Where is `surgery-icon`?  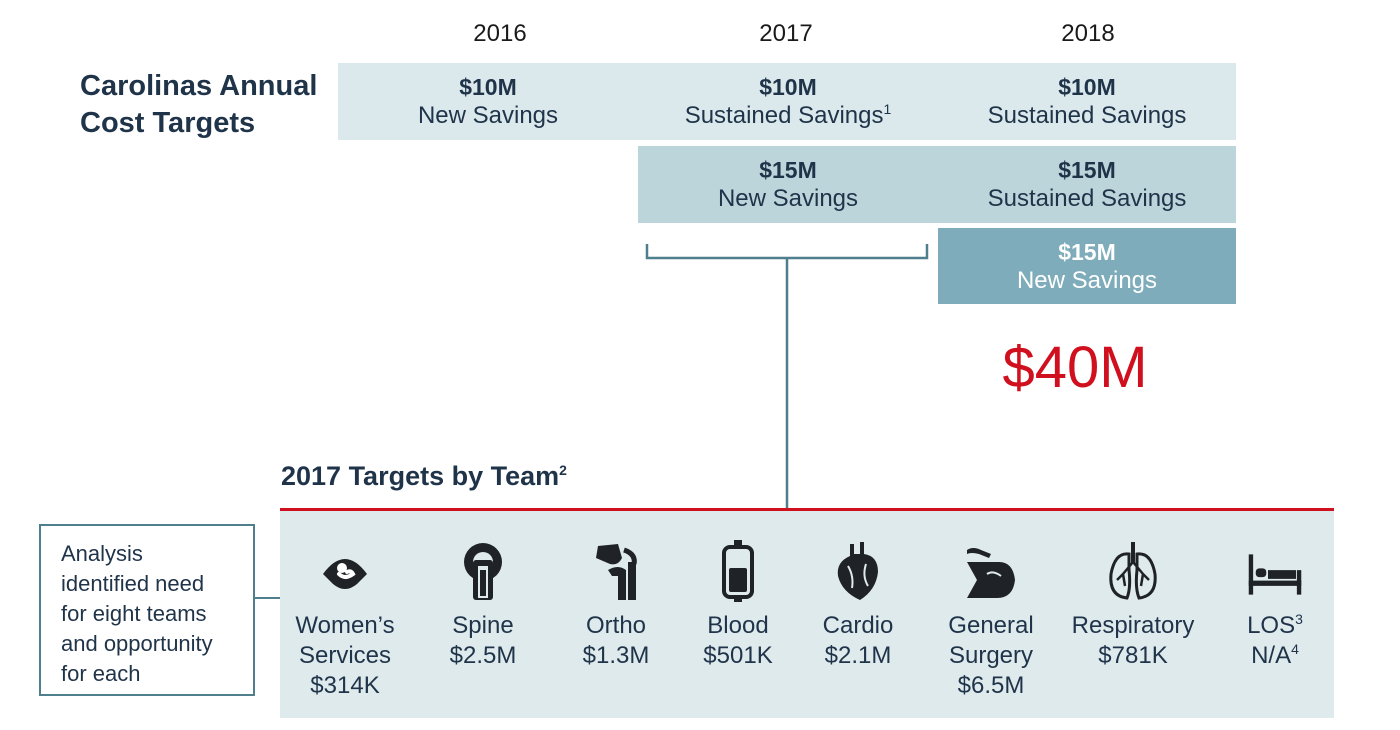
surgery-icon is located at coordinates (991, 573).